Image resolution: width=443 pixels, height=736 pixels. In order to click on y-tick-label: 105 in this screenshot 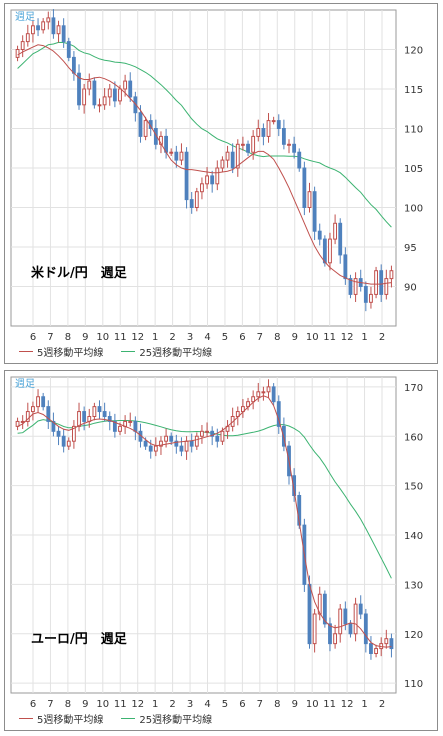, I will do `click(413, 169)`.